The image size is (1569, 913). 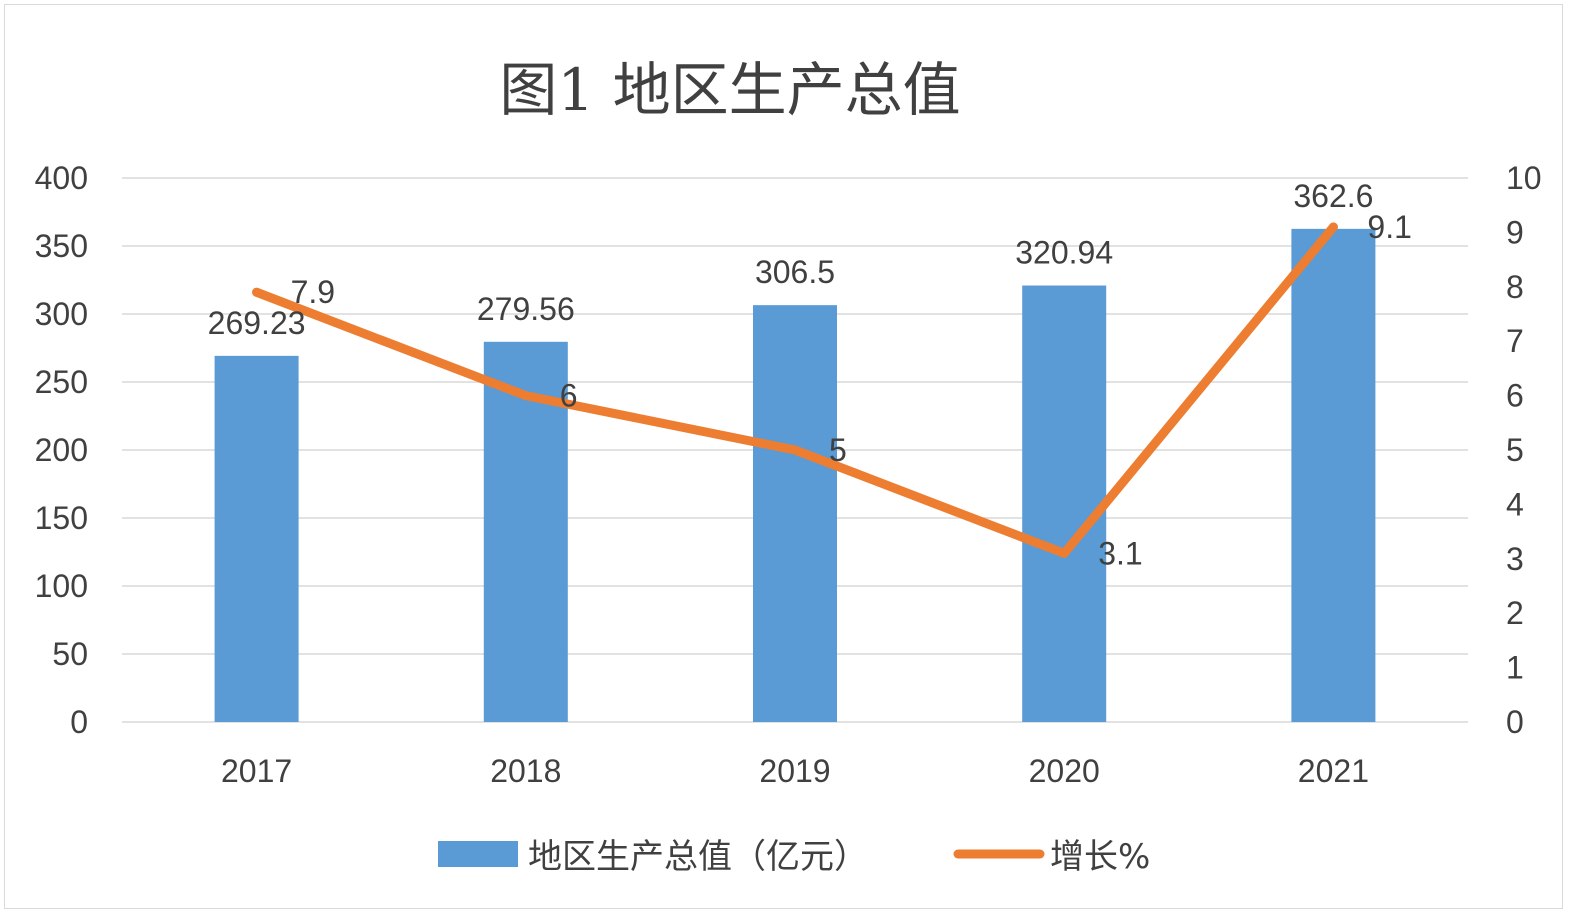 What do you see at coordinates (61, 178) in the screenshot?
I see `y-left-tick-label: 400` at bounding box center [61, 178].